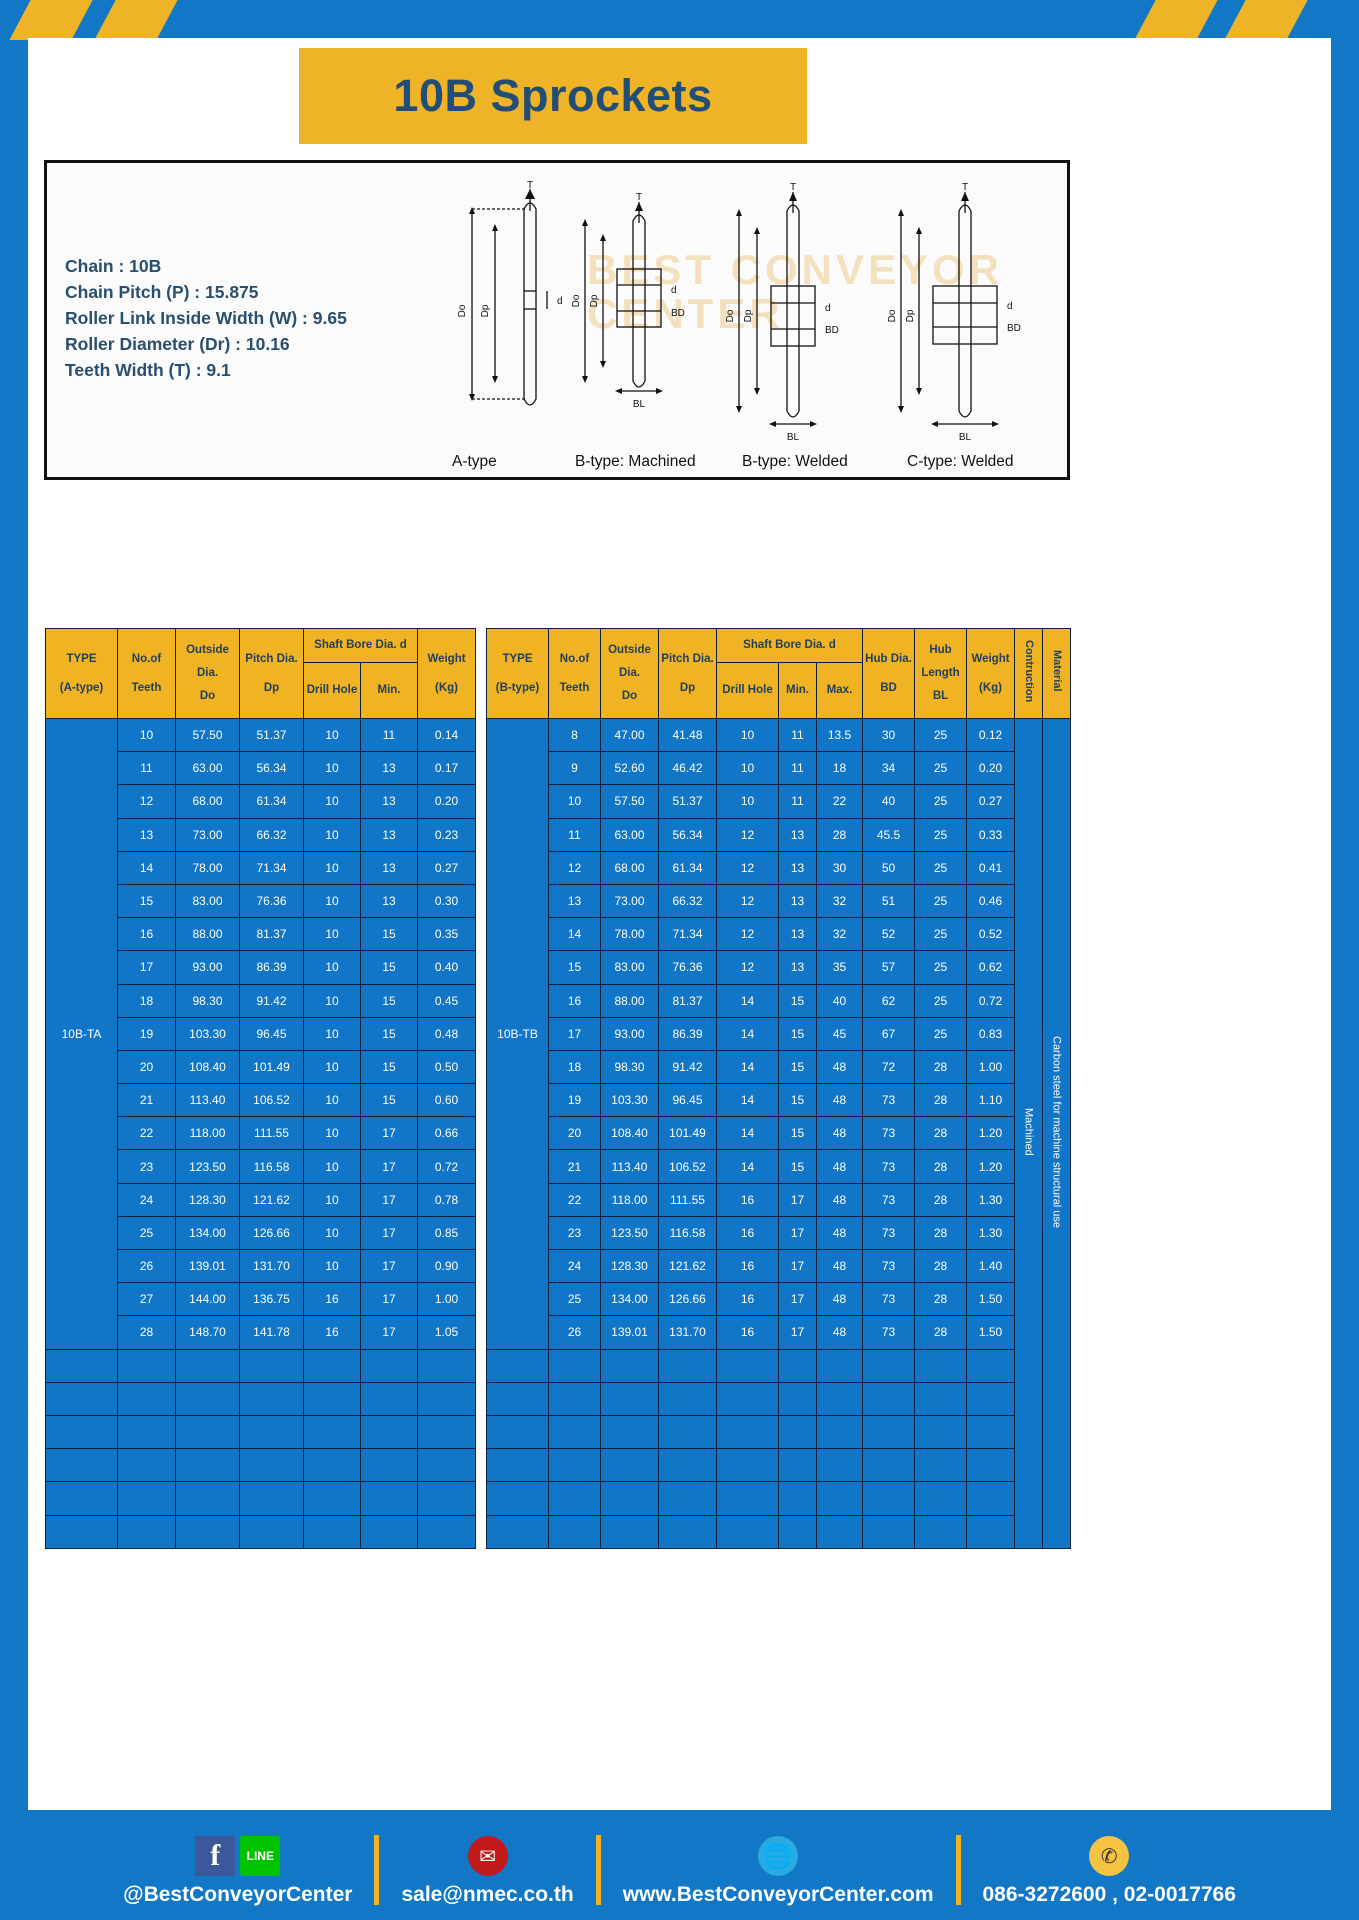  I want to click on cell: 63.00, so click(207, 768).